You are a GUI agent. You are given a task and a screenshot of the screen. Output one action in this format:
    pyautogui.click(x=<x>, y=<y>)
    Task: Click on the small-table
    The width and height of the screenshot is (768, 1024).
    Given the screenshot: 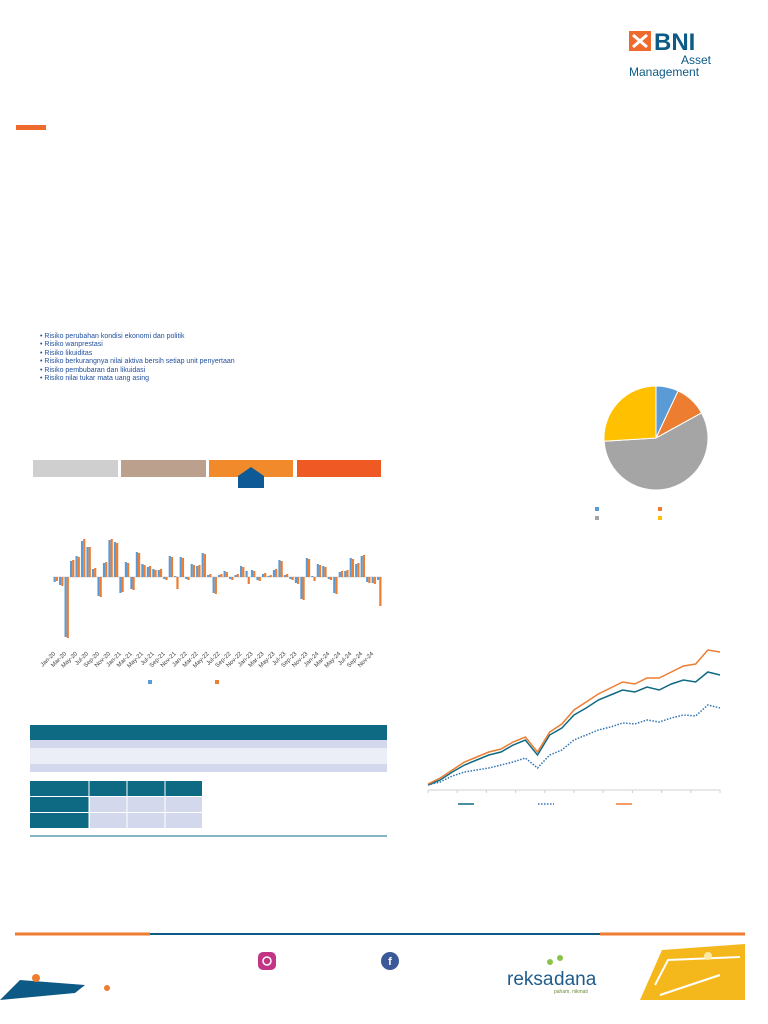 What is the action you would take?
    pyautogui.click(x=116, y=804)
    